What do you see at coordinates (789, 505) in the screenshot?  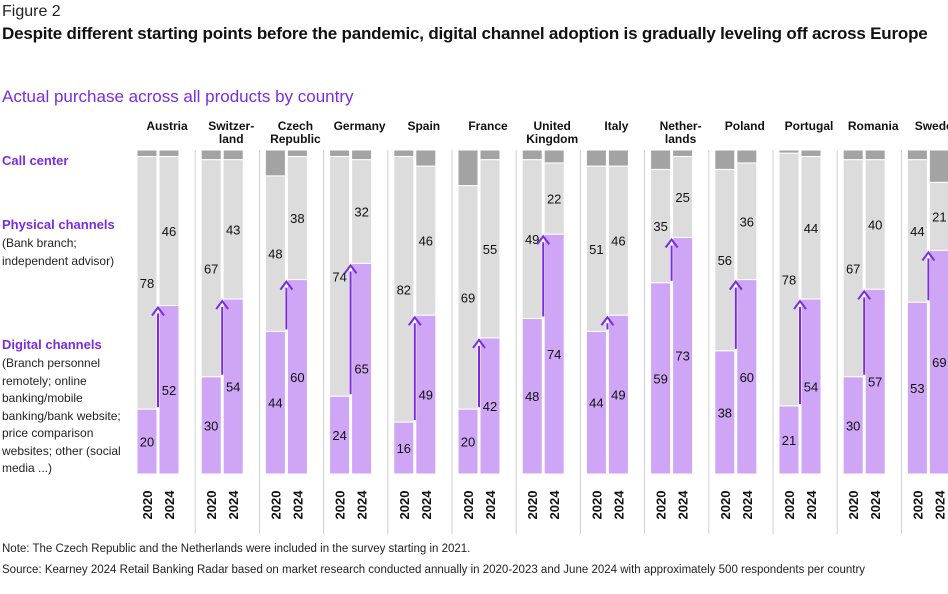 I see `year-label-portugal-2020: 2020` at bounding box center [789, 505].